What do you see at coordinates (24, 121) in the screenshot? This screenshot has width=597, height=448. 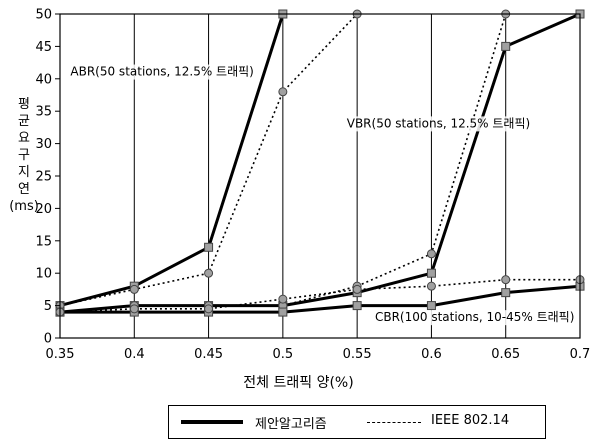 I see `y-axis-label-char: 균` at bounding box center [24, 121].